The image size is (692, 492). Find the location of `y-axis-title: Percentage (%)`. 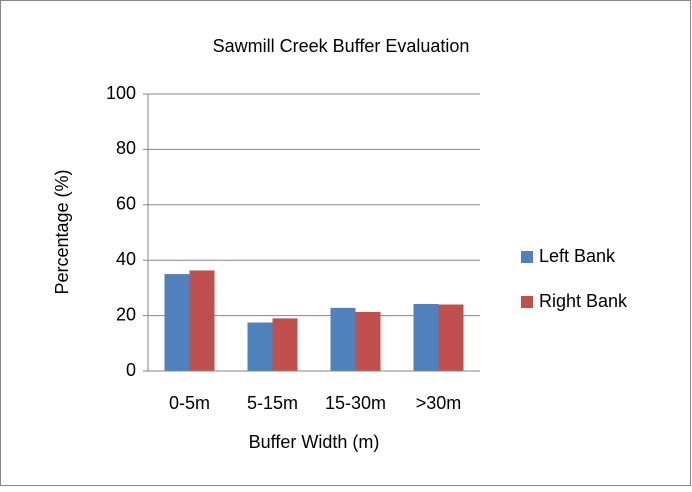

y-axis-title: Percentage (%) is located at coordinates (62, 231).